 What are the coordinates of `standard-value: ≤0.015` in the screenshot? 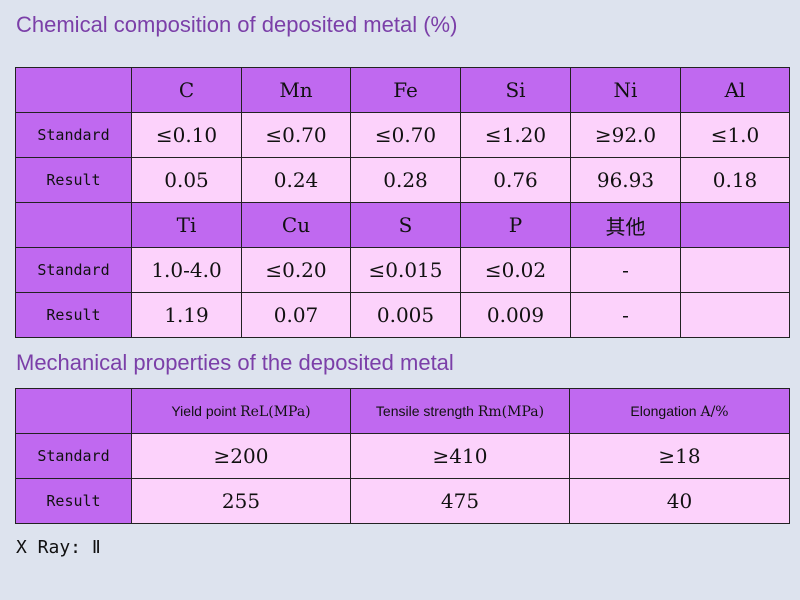 It's located at (405, 270).